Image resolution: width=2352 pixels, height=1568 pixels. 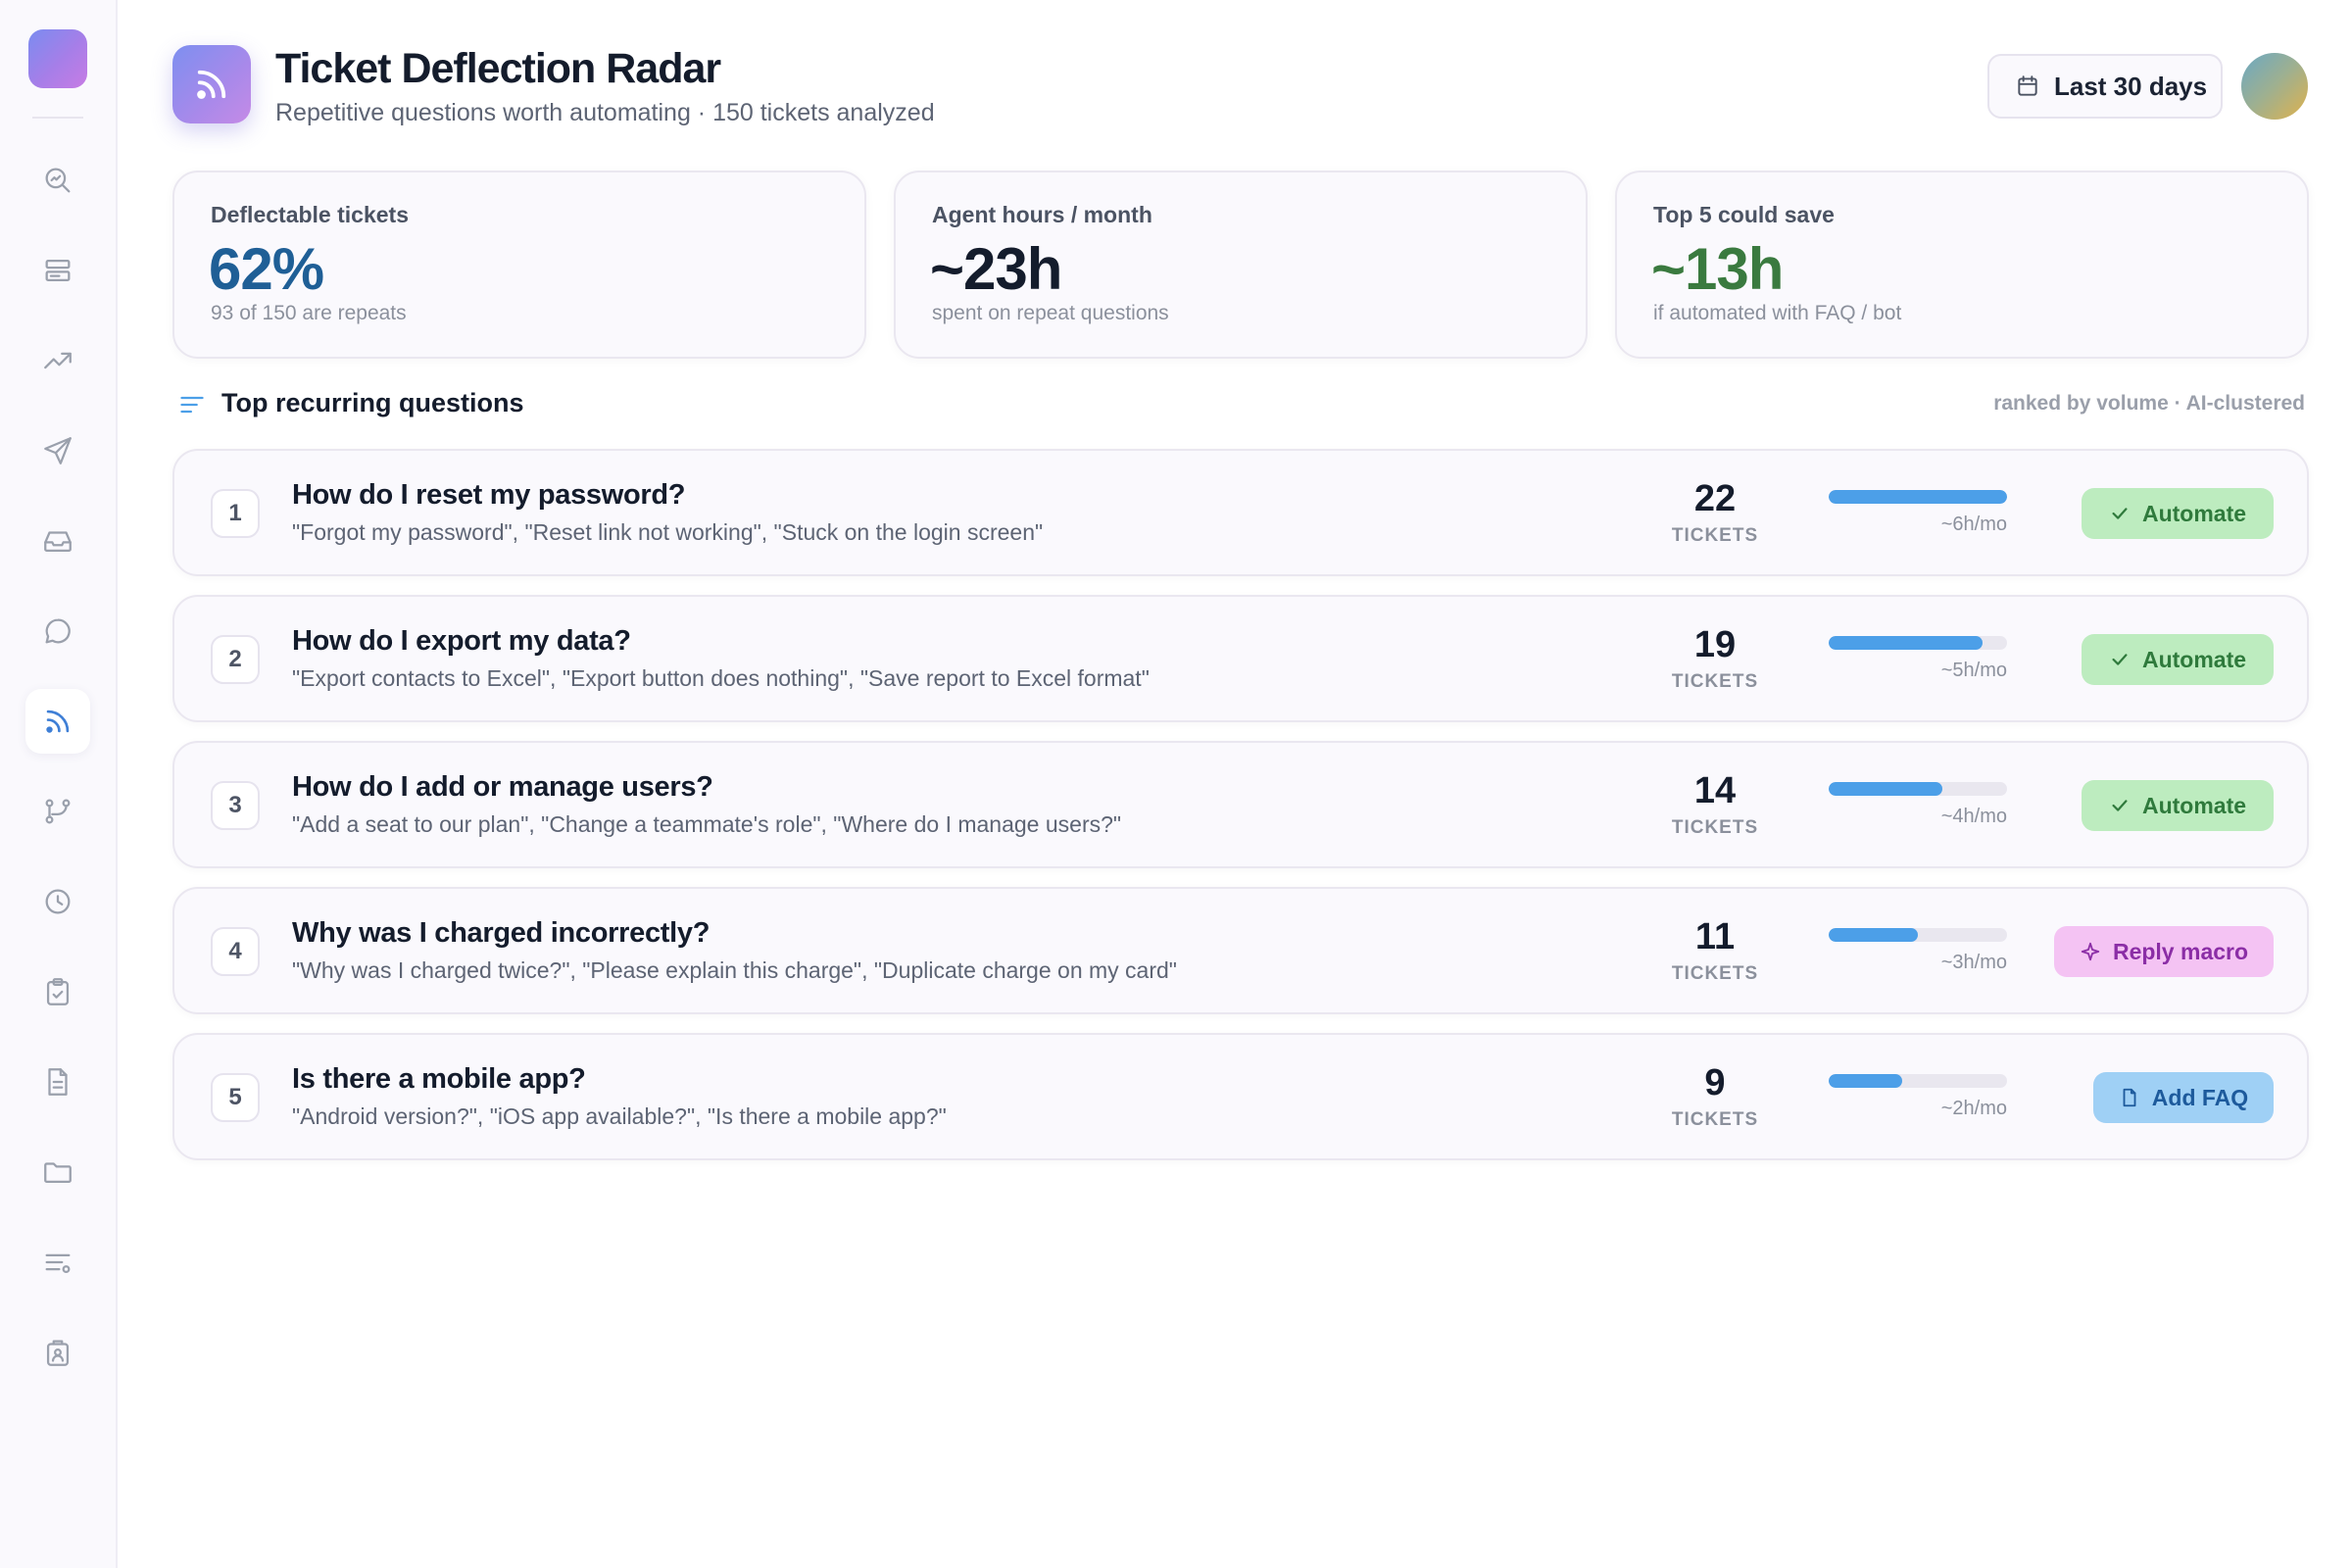 What do you see at coordinates (1777, 313) in the screenshot?
I see `kpi-subtext: if automated with FAQ / bot` at bounding box center [1777, 313].